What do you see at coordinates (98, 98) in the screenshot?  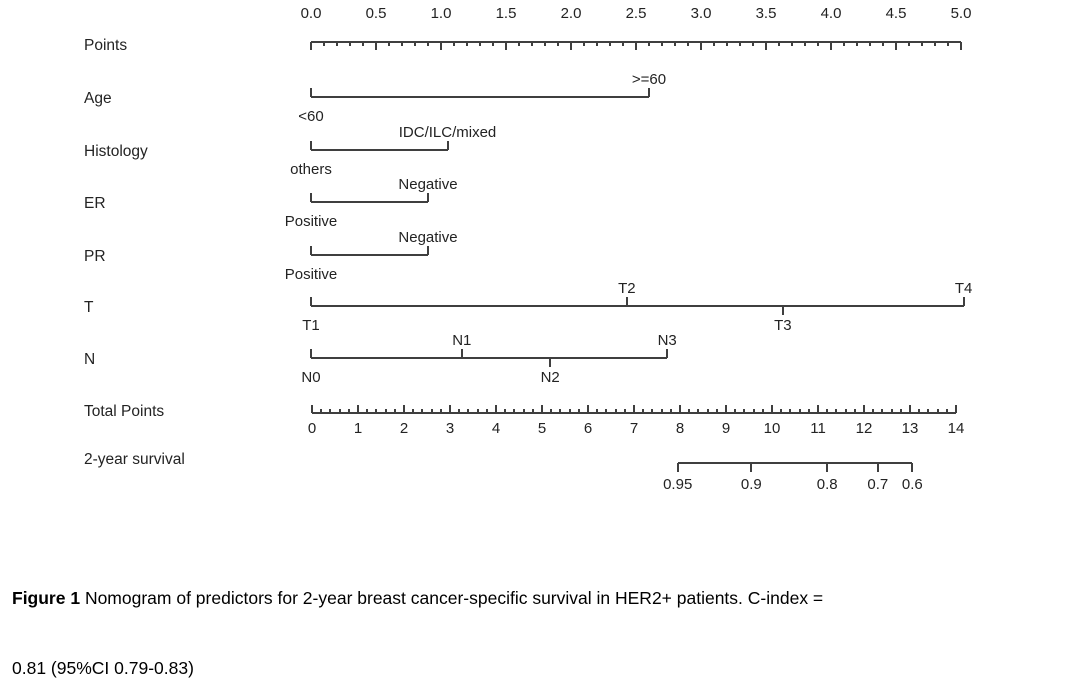 I see `row-label-age: Age` at bounding box center [98, 98].